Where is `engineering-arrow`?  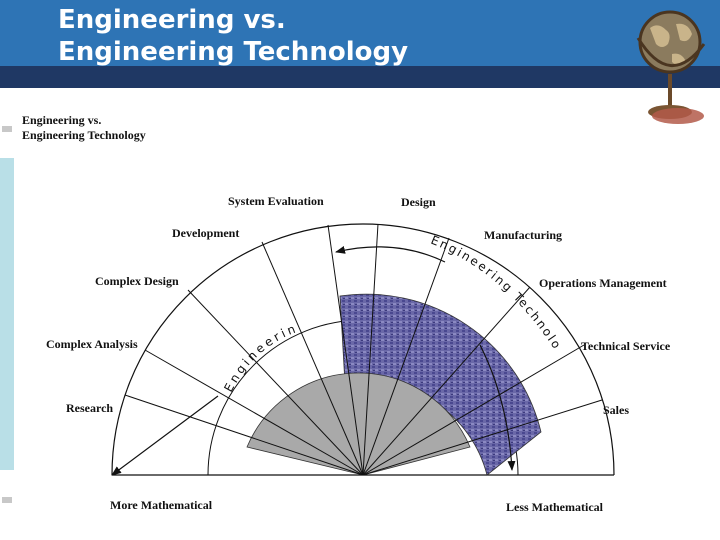
engineering-arrow is located at coordinates (165, 435).